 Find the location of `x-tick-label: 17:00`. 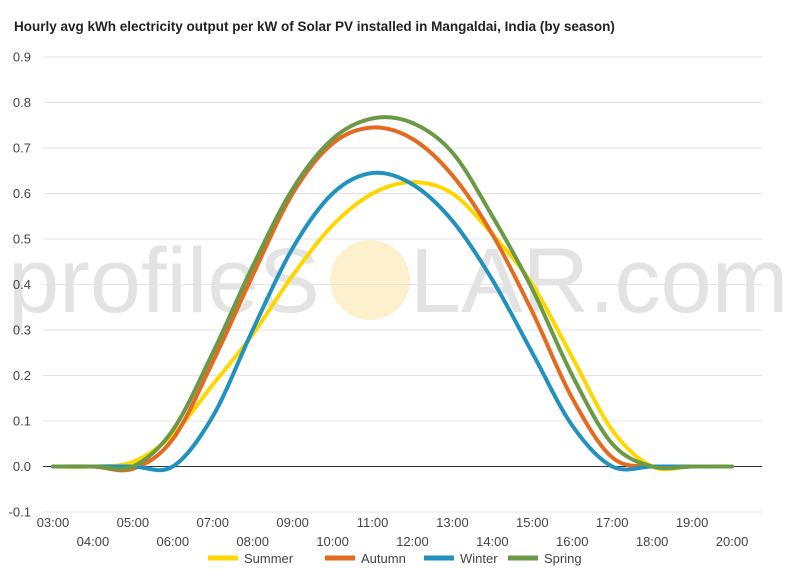

x-tick-label: 17:00 is located at coordinates (612, 522).